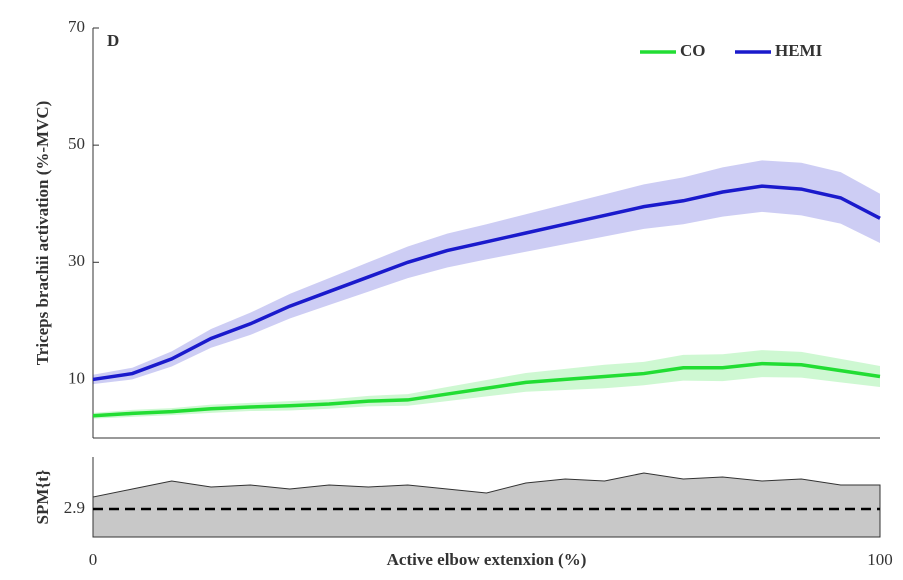  I want to click on panel-label: D, so click(113, 40).